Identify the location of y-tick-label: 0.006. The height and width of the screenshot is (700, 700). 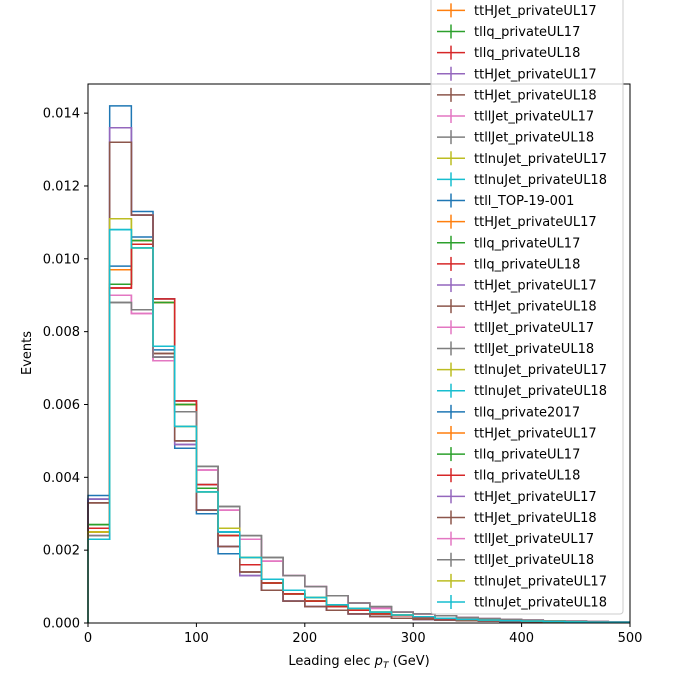
(61, 405).